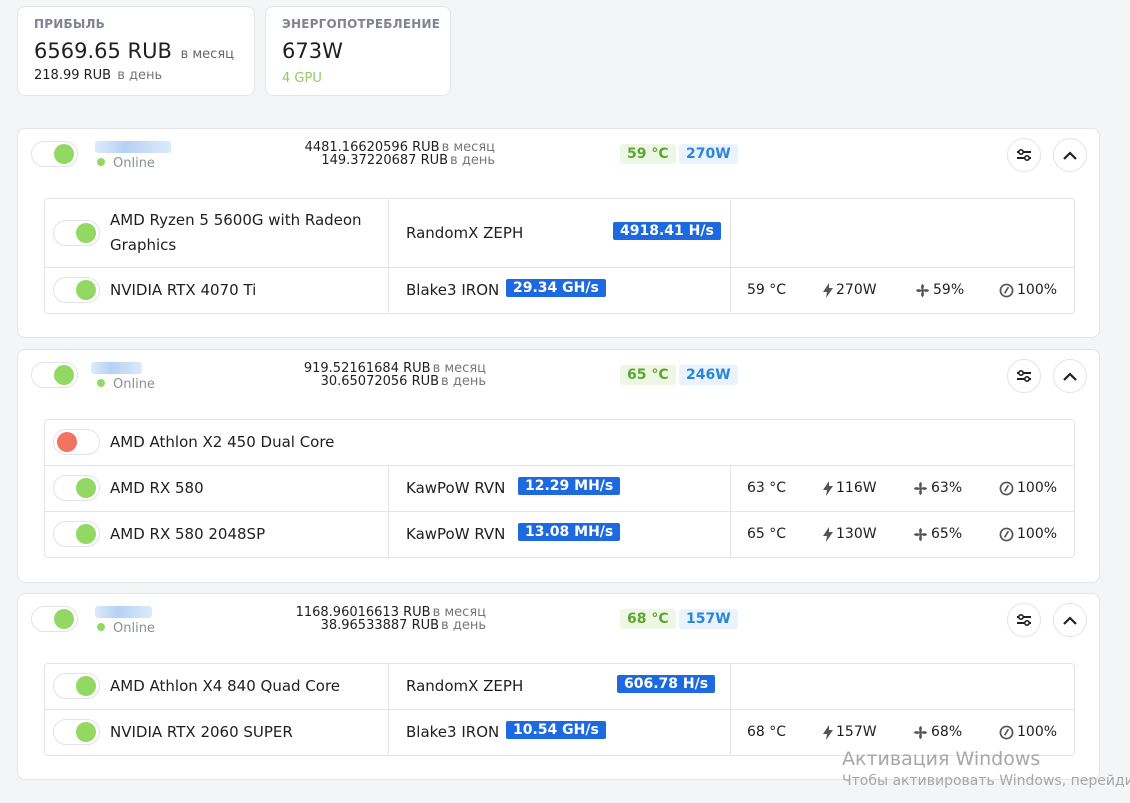  Describe the element at coordinates (559, 443) in the screenshot. I see `device-row: AMD Athlon X2 450 Dual Core` at that location.